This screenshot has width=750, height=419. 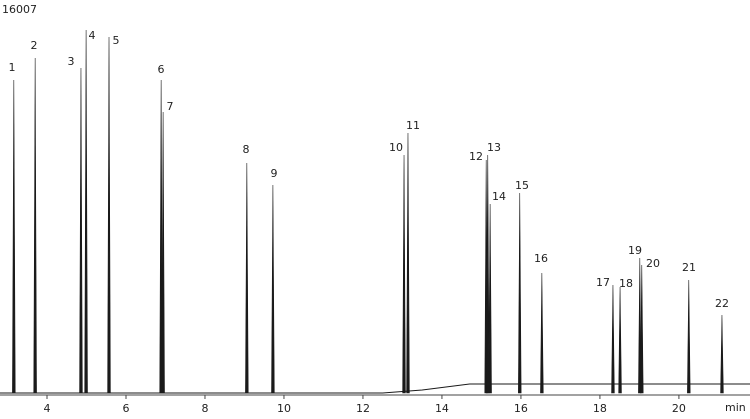 I want to click on peak-label: 13, so click(x=494, y=147).